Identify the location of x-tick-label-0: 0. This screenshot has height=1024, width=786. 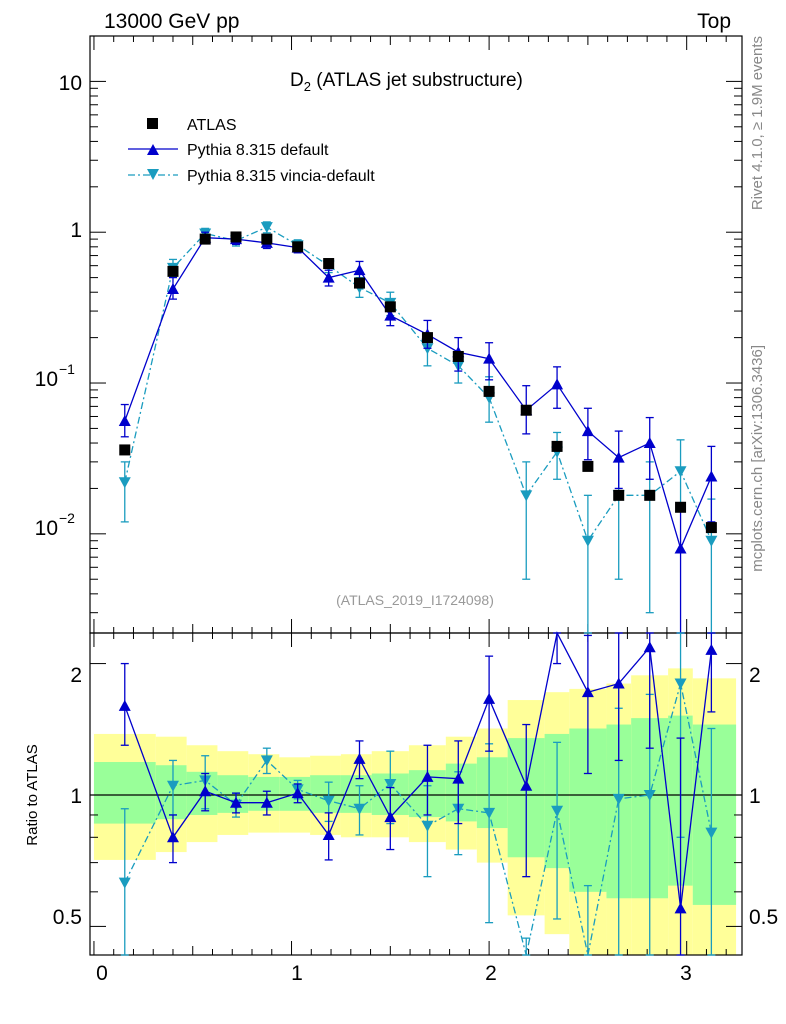
(102, 973).